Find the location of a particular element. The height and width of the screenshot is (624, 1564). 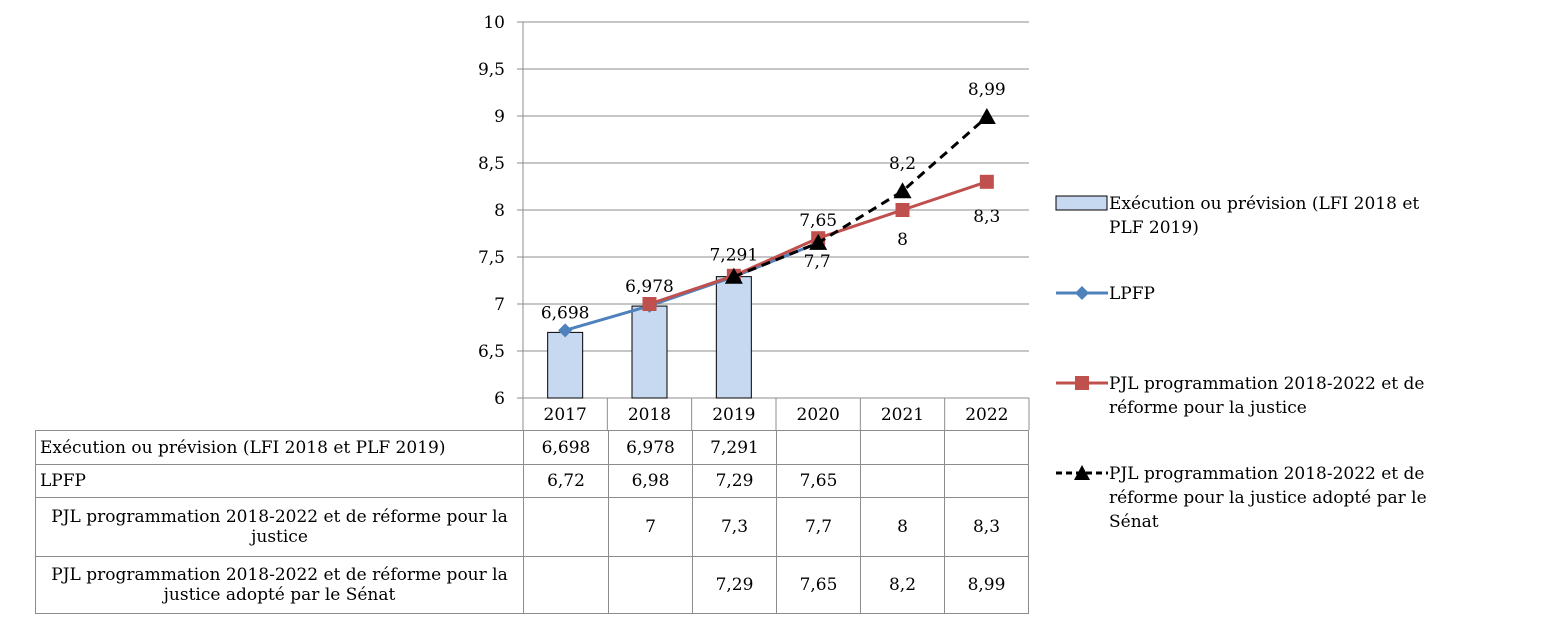

table-cell: 6,698 is located at coordinates (566, 447).